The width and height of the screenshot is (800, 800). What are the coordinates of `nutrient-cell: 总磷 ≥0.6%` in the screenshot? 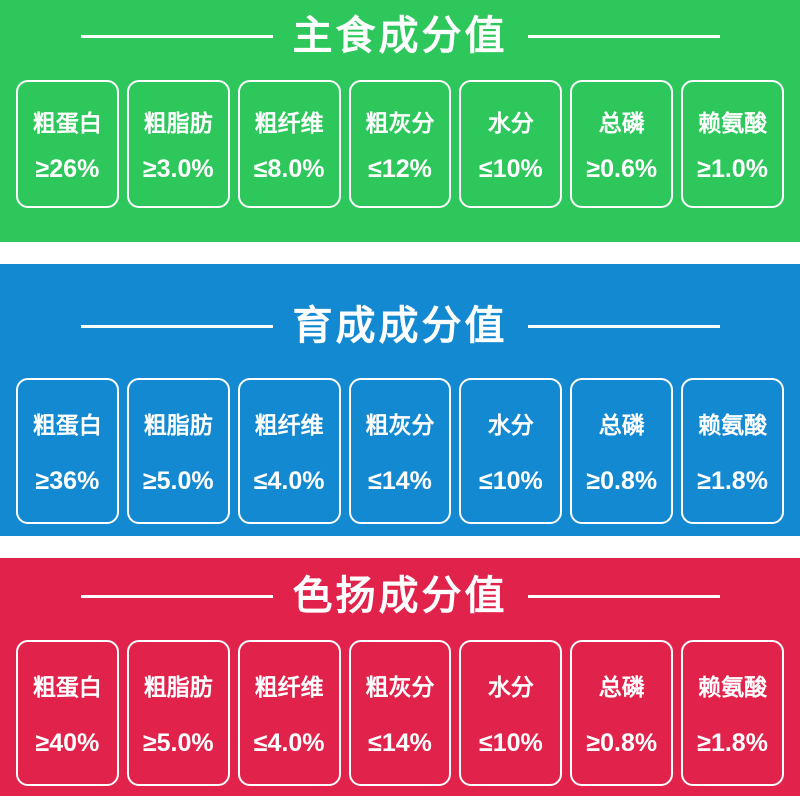 It's located at (622, 144).